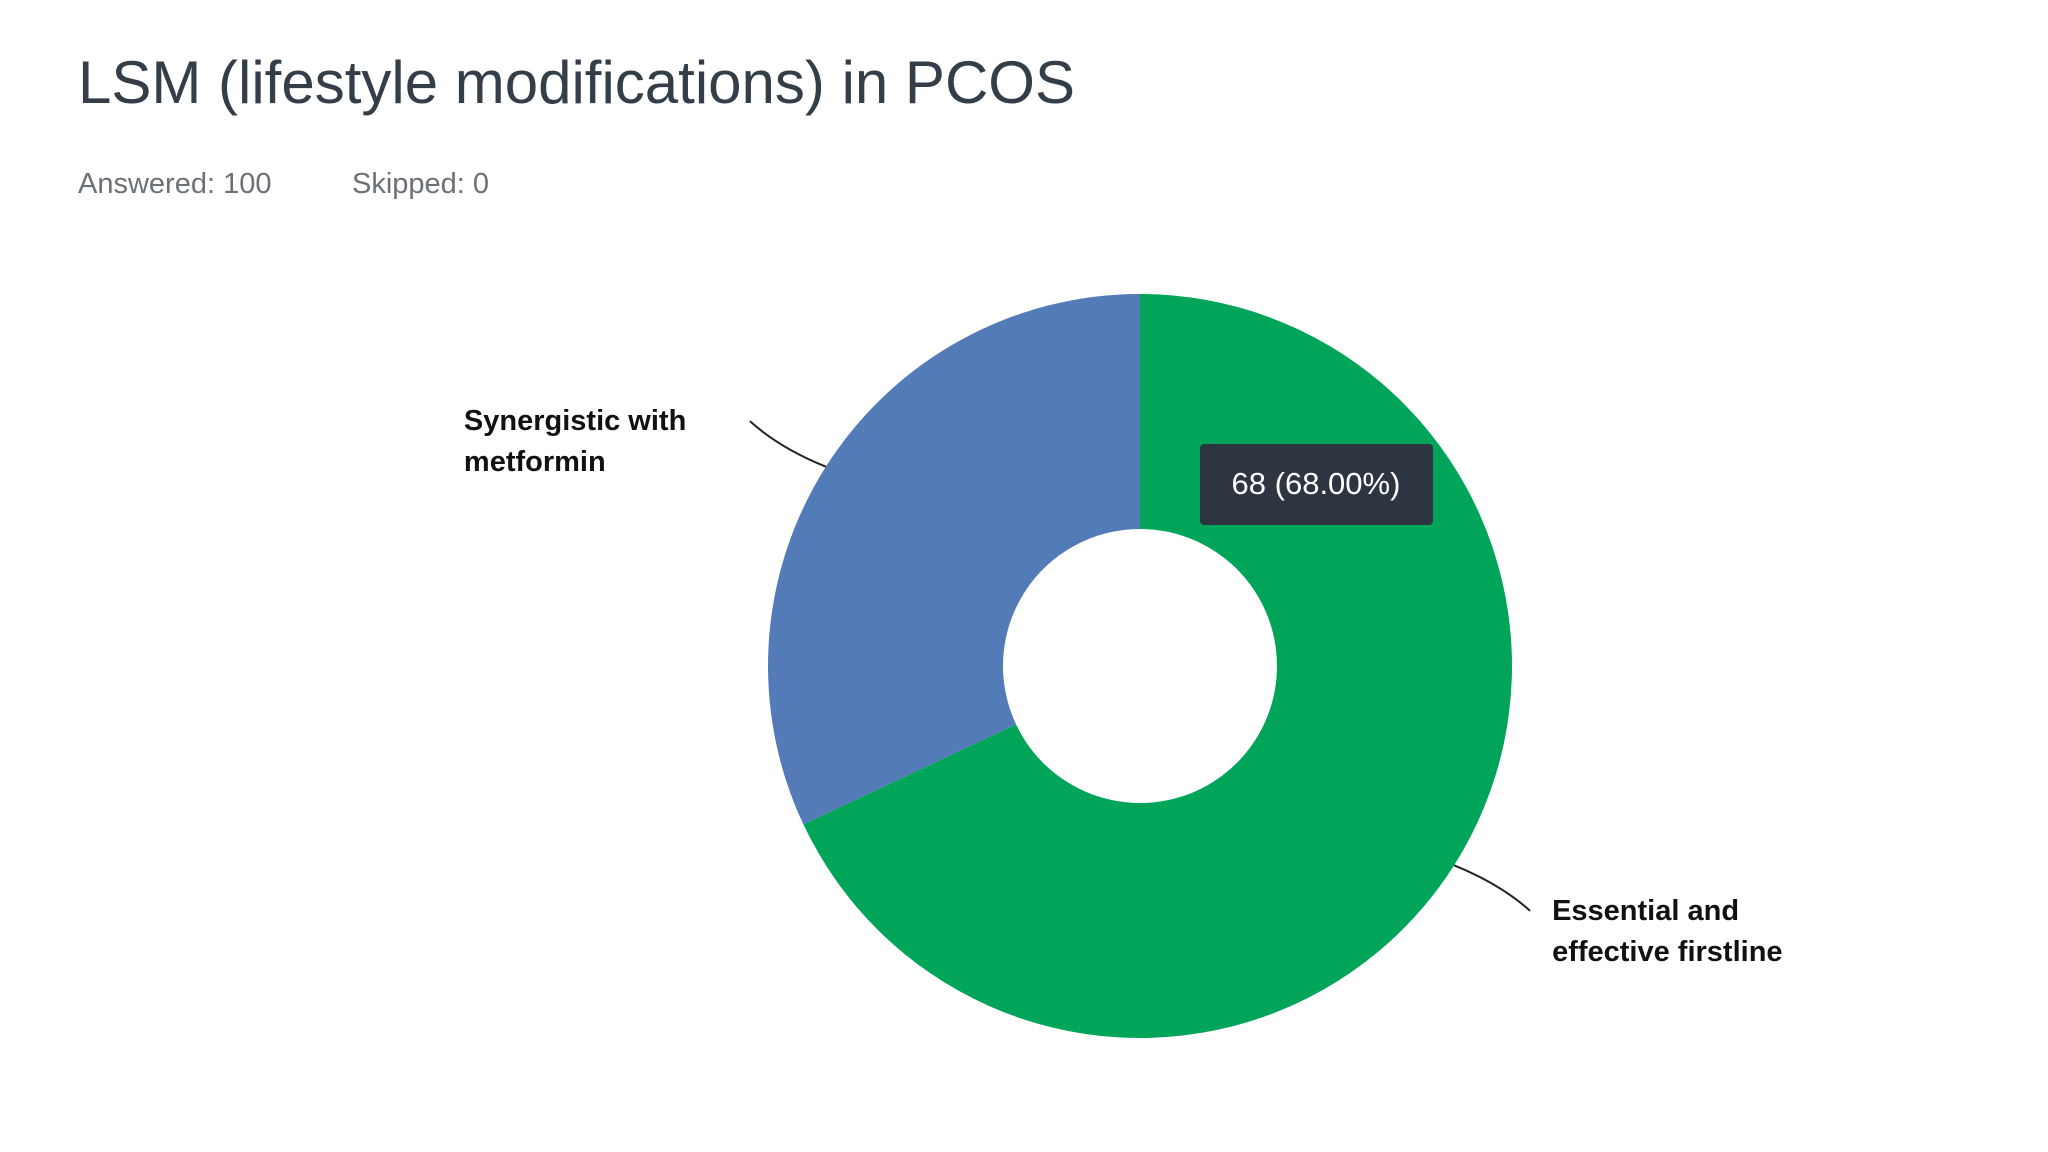 The image size is (2048, 1152). What do you see at coordinates (421, 184) in the screenshot?
I see `skipped-count: Skipped: 0` at bounding box center [421, 184].